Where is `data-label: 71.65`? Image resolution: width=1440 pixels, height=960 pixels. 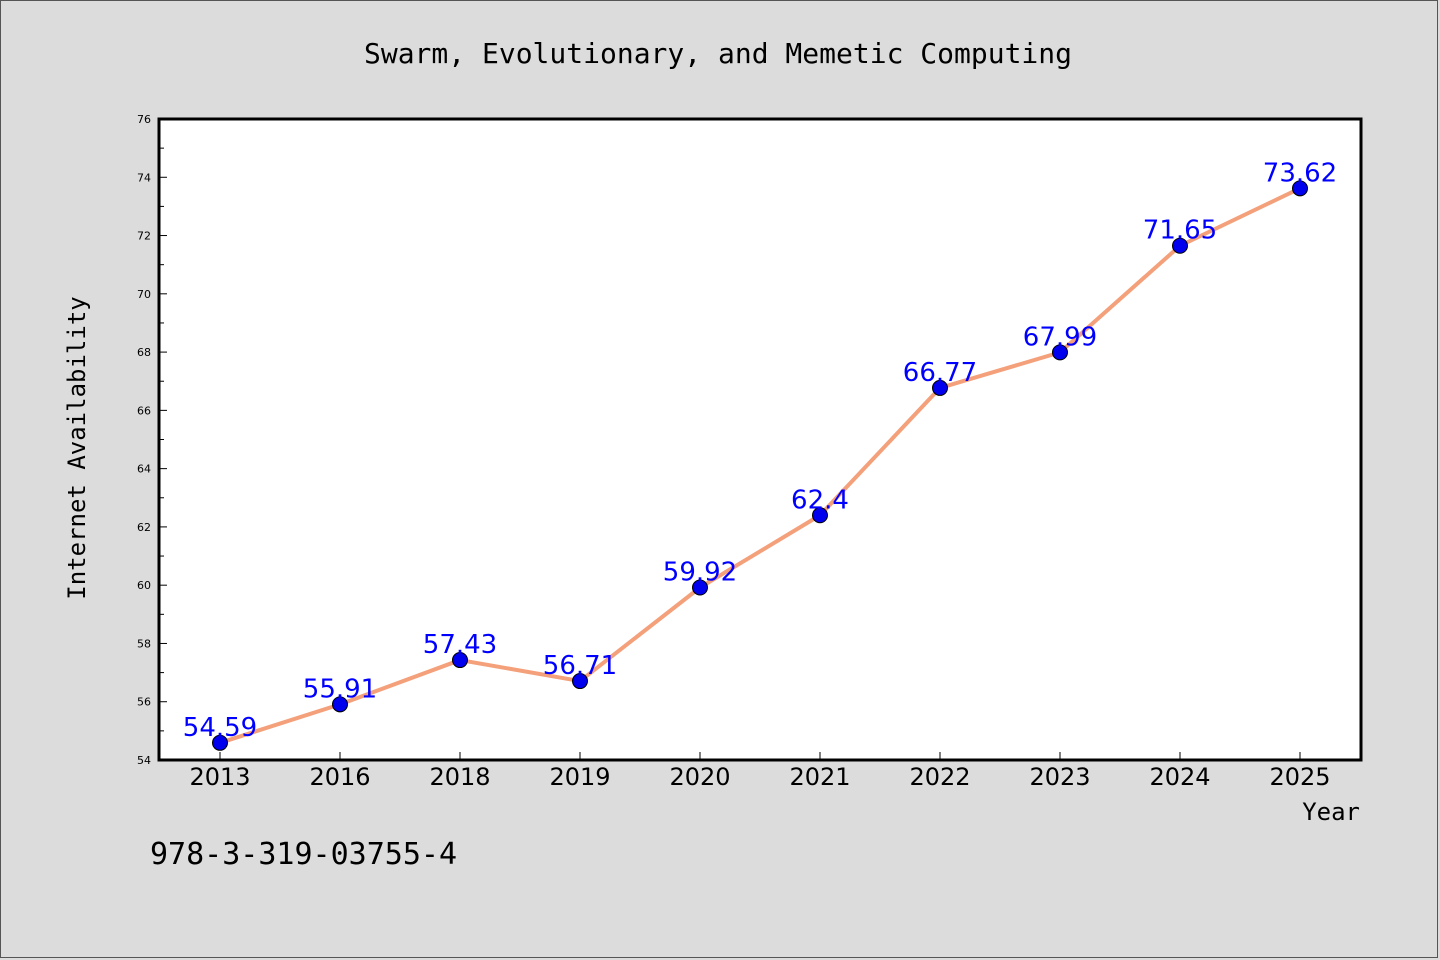 data-label: 71.65 is located at coordinates (1180, 231).